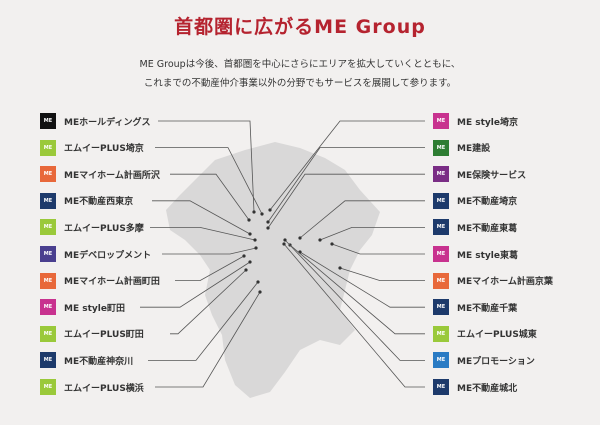 The image size is (600, 425). Describe the element at coordinates (104, 149) in the screenshot. I see `company-label: エムイーPLUS埼京` at that location.